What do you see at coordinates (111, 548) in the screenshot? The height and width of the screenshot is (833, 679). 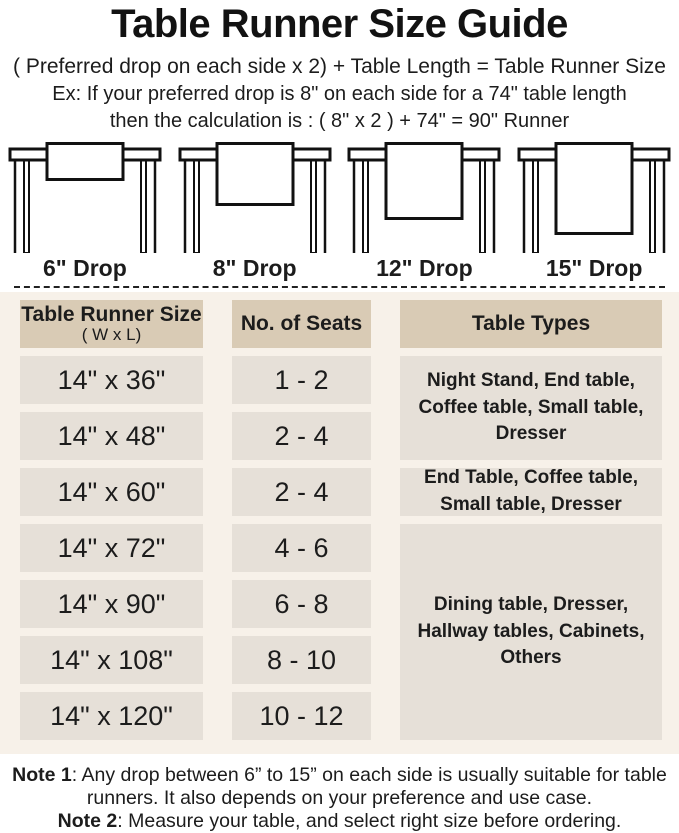 I see `runner-size-cell: 14" x 72"` at bounding box center [111, 548].